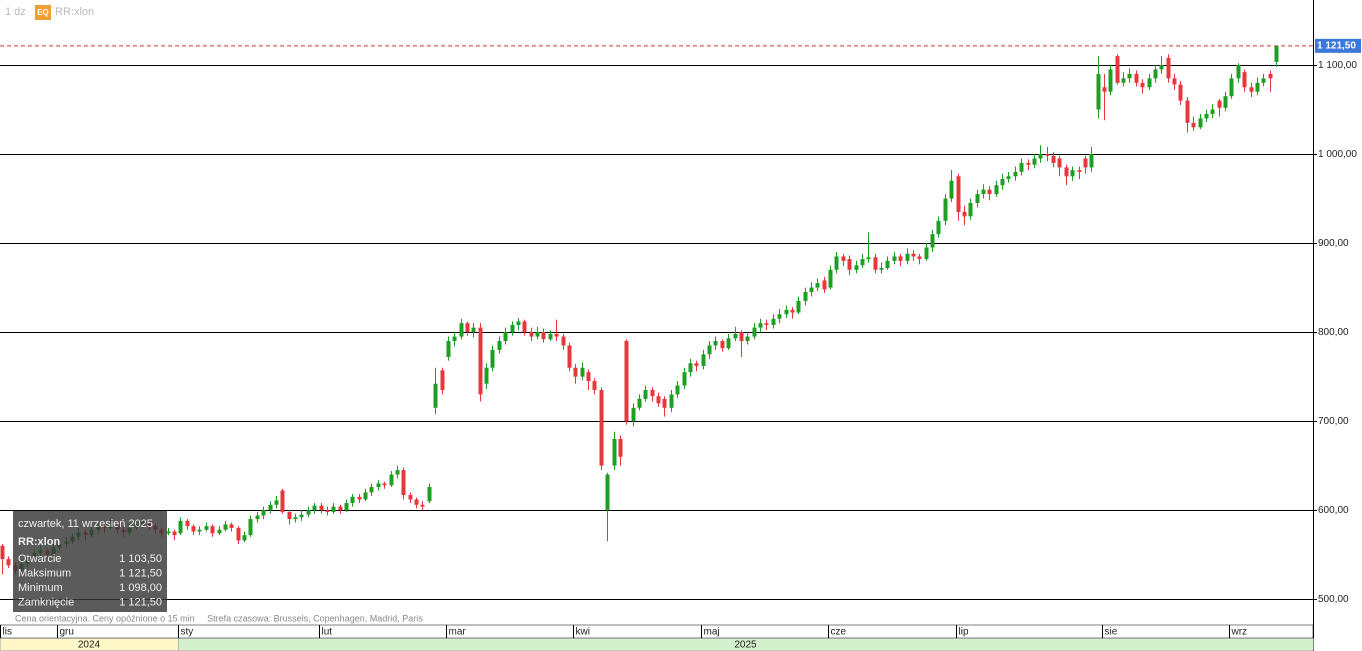 The height and width of the screenshot is (651, 1362). Describe the element at coordinates (140, 588) in the screenshot. I see `tooltip-row-value: 1 098,00` at that location.